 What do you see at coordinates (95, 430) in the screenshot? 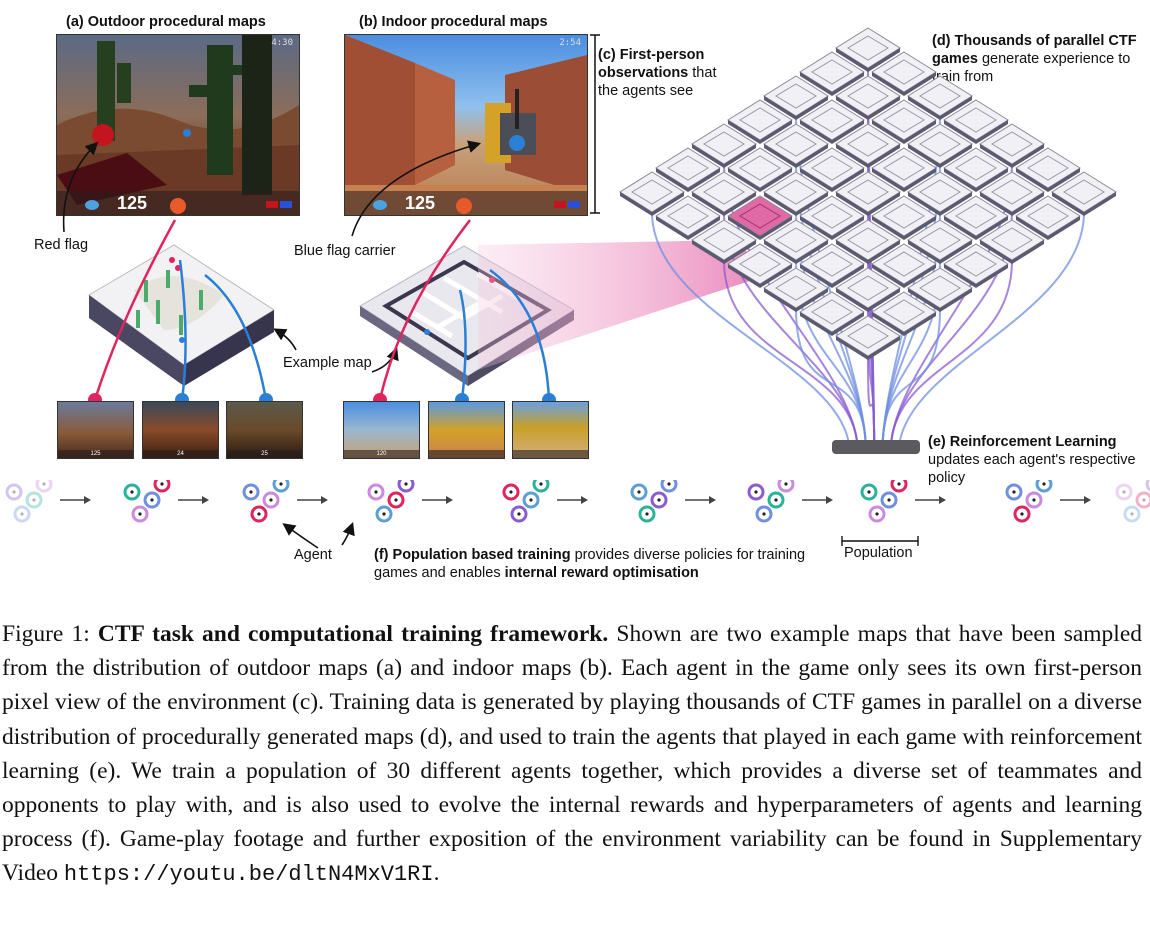
I see `agent-view-thumbnail: 125` at bounding box center [95, 430].